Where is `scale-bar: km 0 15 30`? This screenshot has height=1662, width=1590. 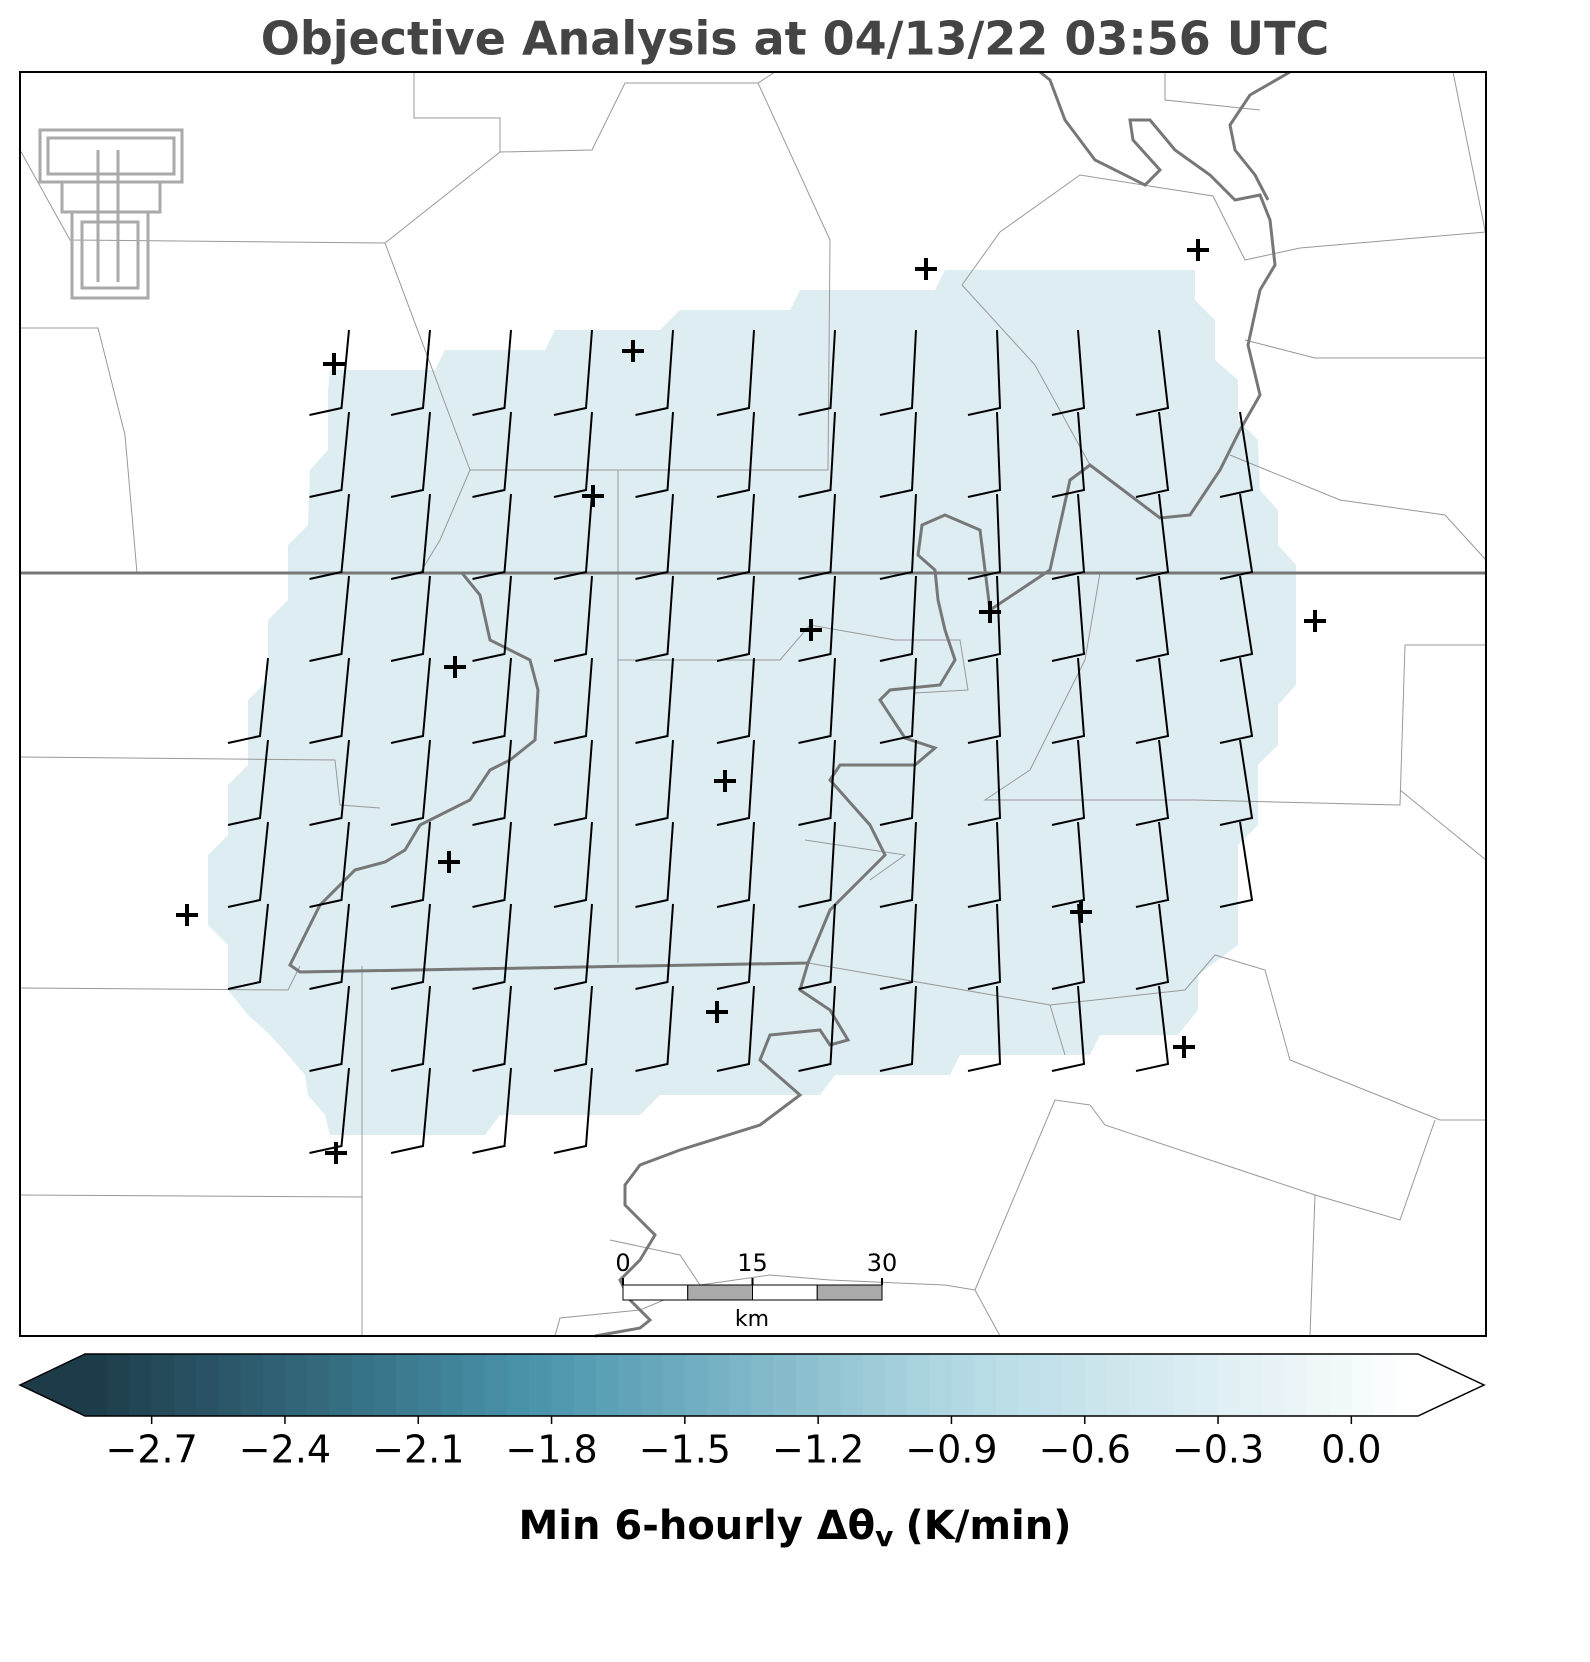
scale-bar: km 0 15 30 is located at coordinates (756, 1290).